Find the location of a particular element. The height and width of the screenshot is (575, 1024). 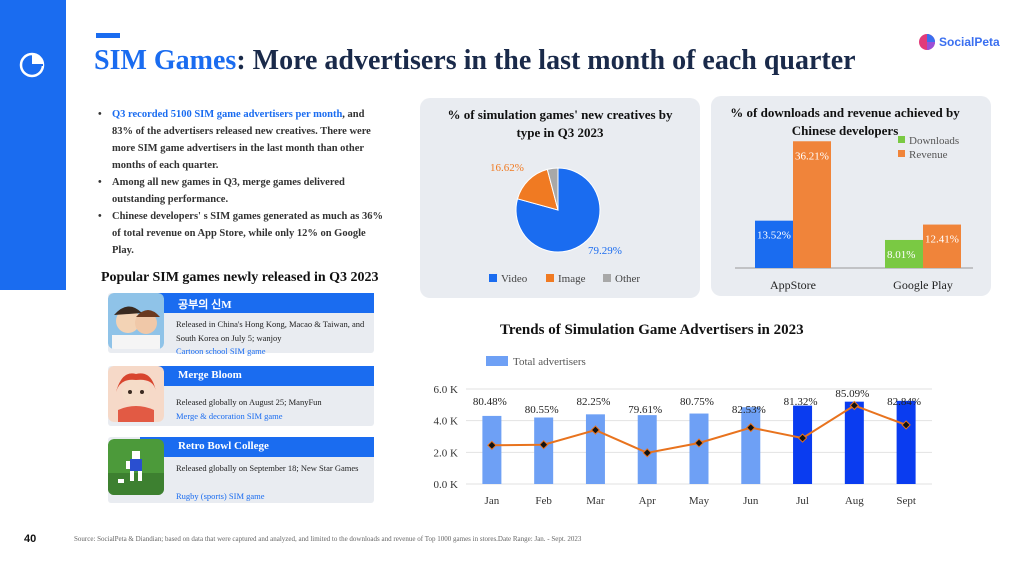

line-data-label: 81.32% is located at coordinates (801, 402).